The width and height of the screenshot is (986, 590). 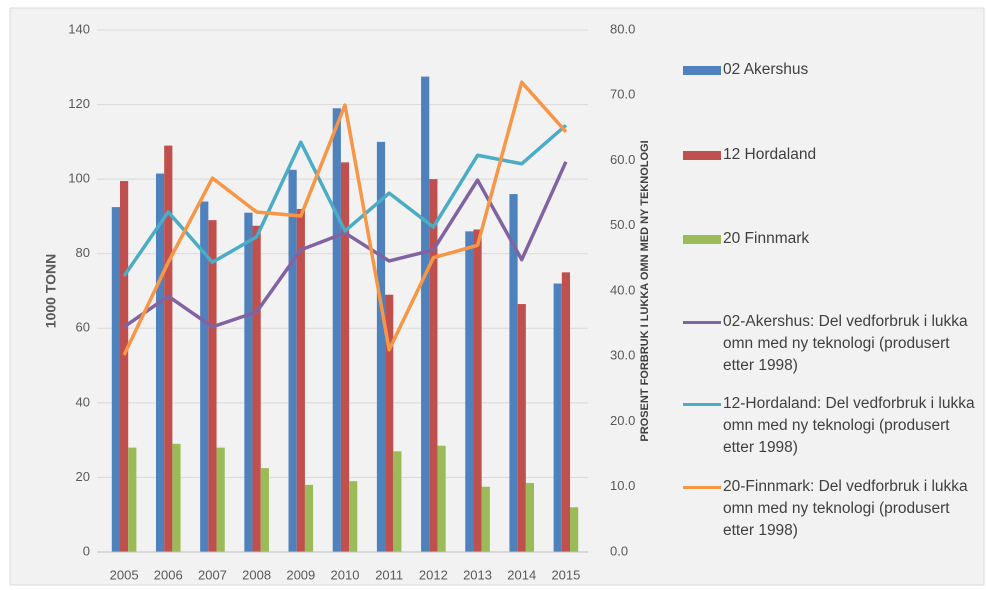 I want to click on legend-item: 20 Finnmark, so click(x=833, y=239).